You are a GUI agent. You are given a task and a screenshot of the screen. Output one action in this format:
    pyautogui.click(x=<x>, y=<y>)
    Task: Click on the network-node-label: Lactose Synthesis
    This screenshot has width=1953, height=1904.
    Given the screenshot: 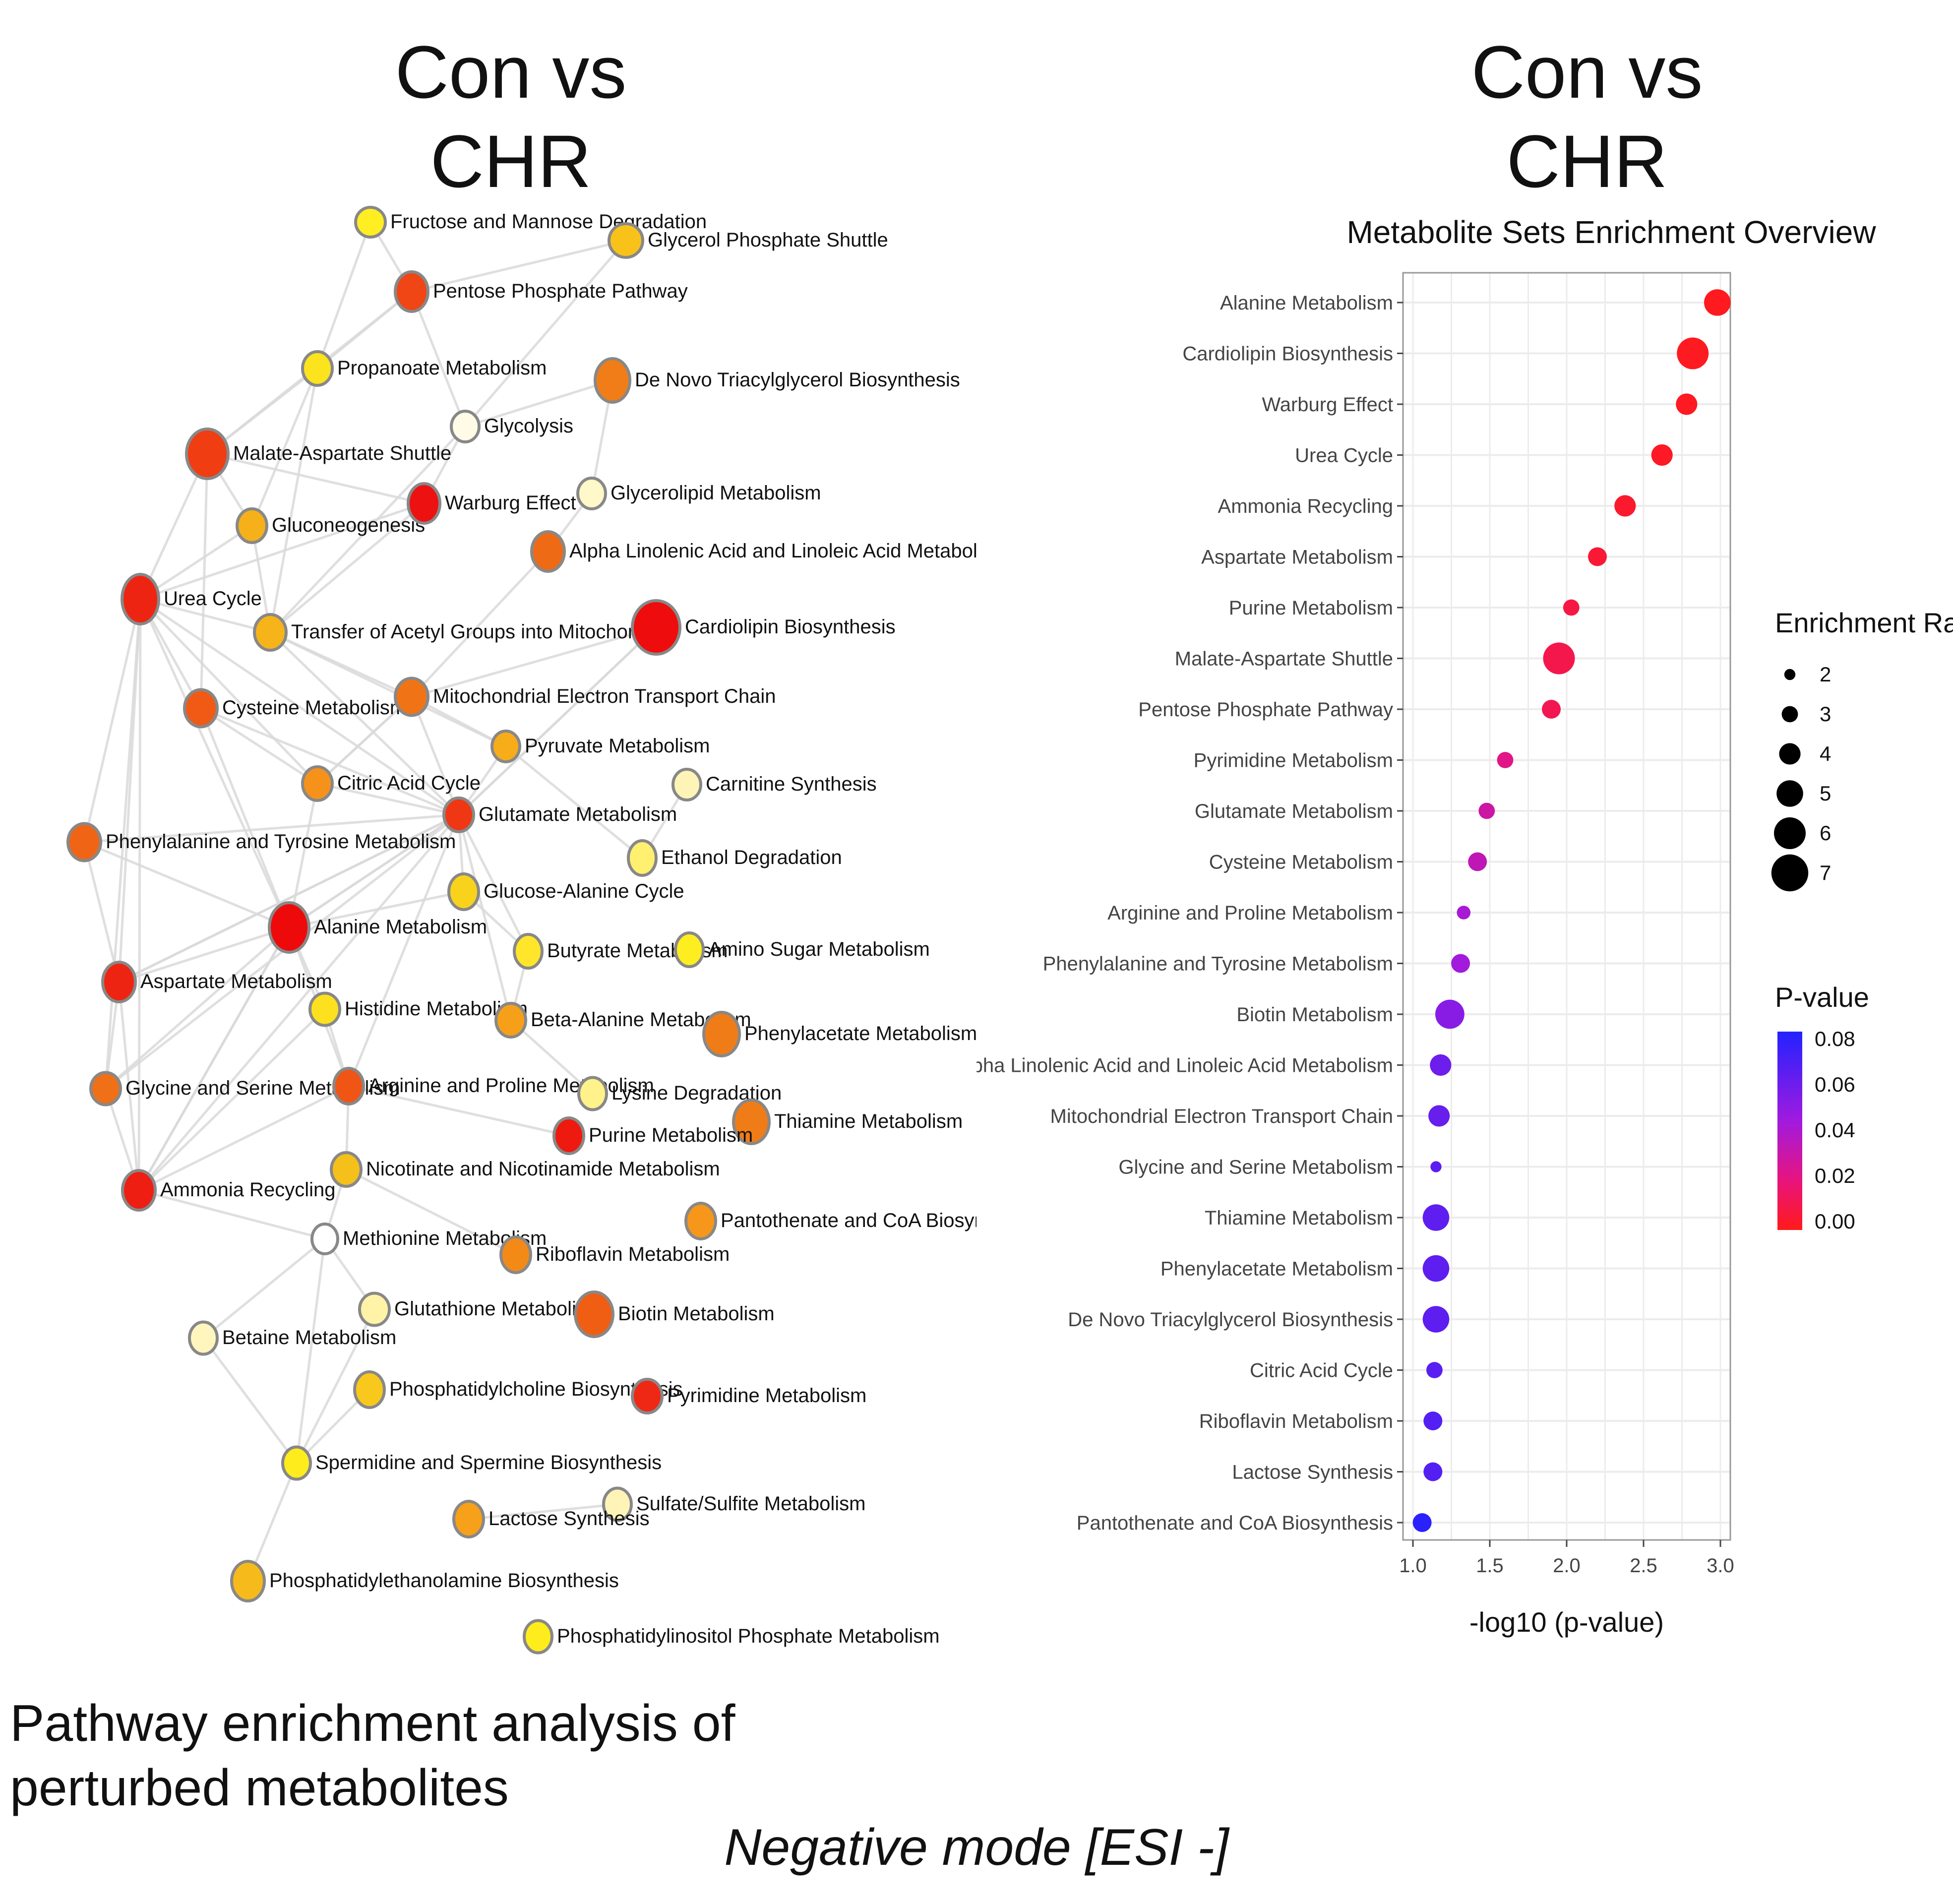 What is the action you would take?
    pyautogui.click(x=569, y=1519)
    